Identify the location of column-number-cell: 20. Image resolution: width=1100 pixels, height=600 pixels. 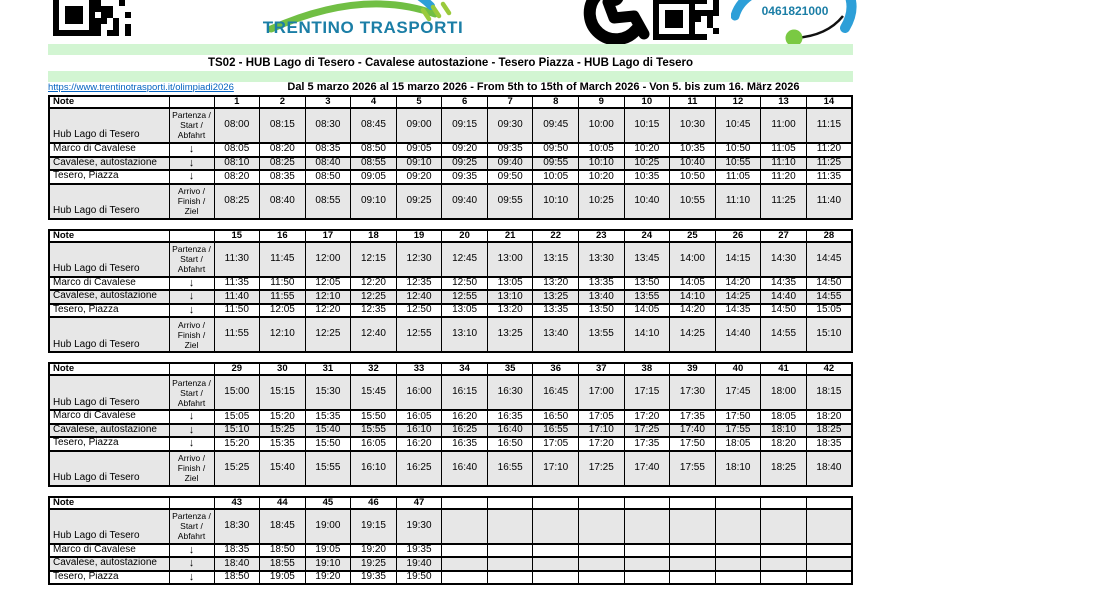
(464, 235).